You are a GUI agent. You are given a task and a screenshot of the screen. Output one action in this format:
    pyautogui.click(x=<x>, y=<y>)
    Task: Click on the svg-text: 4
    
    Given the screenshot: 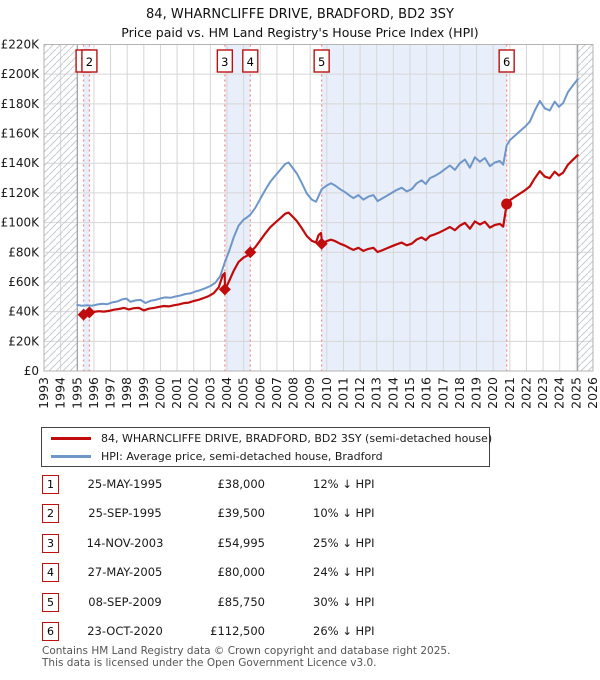 What is the action you would take?
    pyautogui.click(x=250, y=62)
    